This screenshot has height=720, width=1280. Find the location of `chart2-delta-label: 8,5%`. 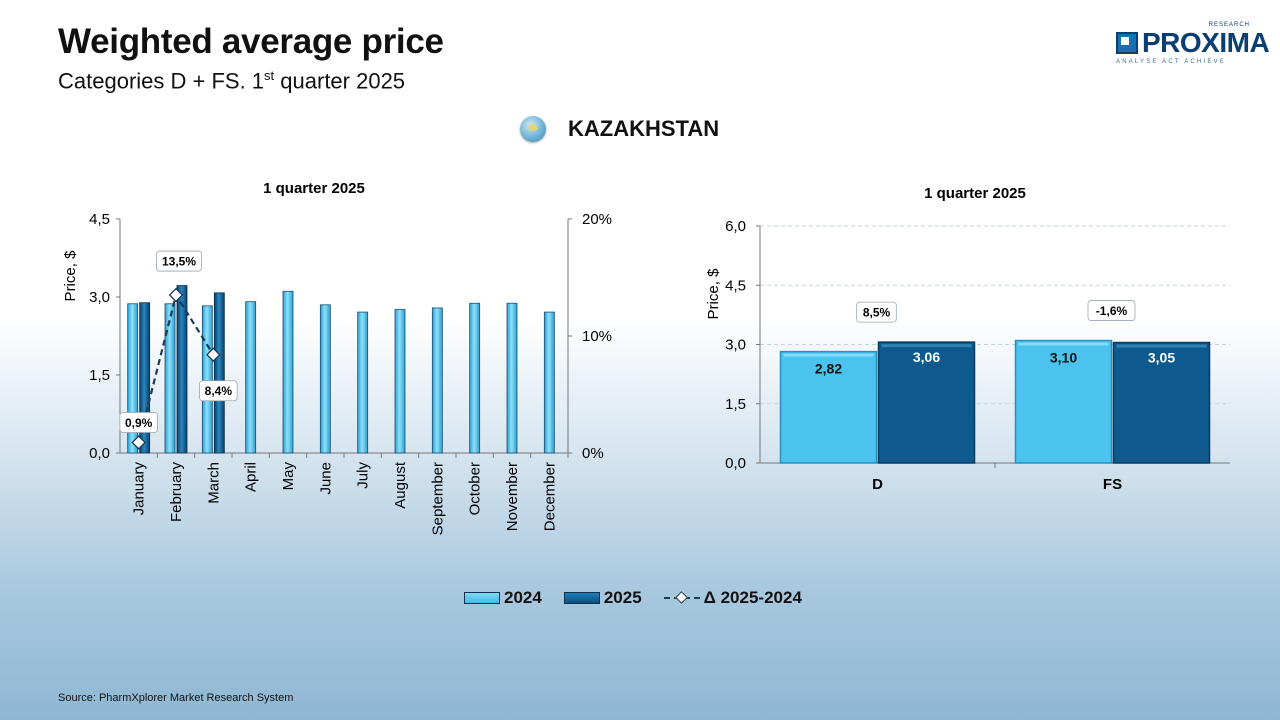

chart2-delta-label: 8,5% is located at coordinates (877, 313).